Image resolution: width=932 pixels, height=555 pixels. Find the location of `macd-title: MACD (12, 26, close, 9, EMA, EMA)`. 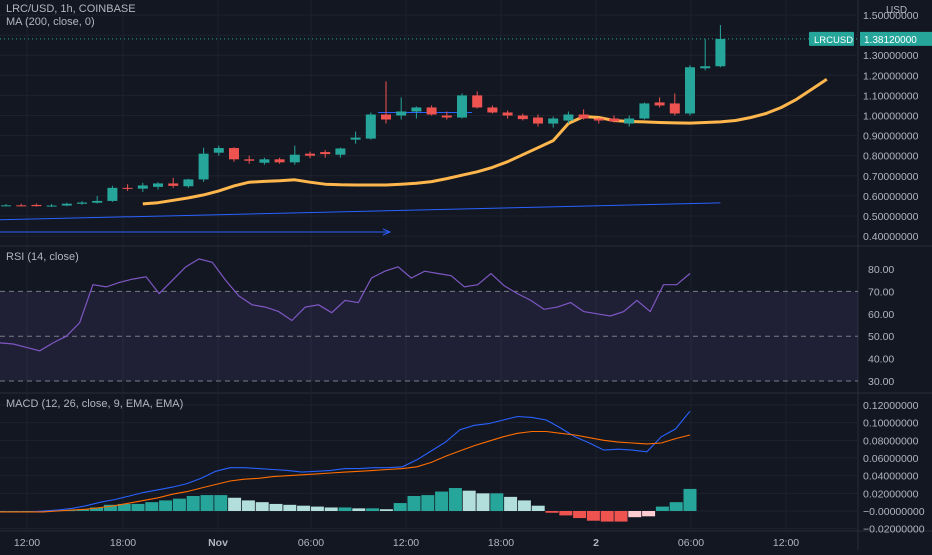

macd-title: MACD (12, 26, close, 9, EMA, EMA) is located at coordinates (95, 404).